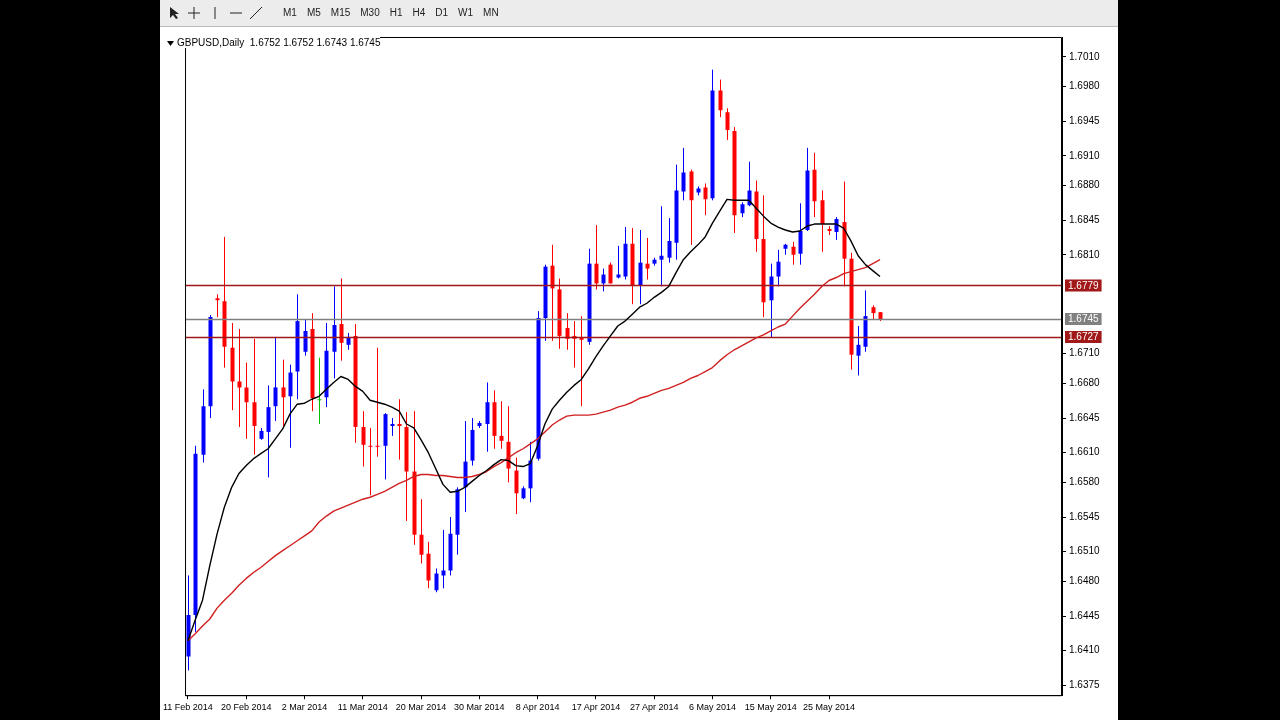  Describe the element at coordinates (304, 707) in the screenshot. I see `x-tick-label: 2 Mar 2014` at that location.